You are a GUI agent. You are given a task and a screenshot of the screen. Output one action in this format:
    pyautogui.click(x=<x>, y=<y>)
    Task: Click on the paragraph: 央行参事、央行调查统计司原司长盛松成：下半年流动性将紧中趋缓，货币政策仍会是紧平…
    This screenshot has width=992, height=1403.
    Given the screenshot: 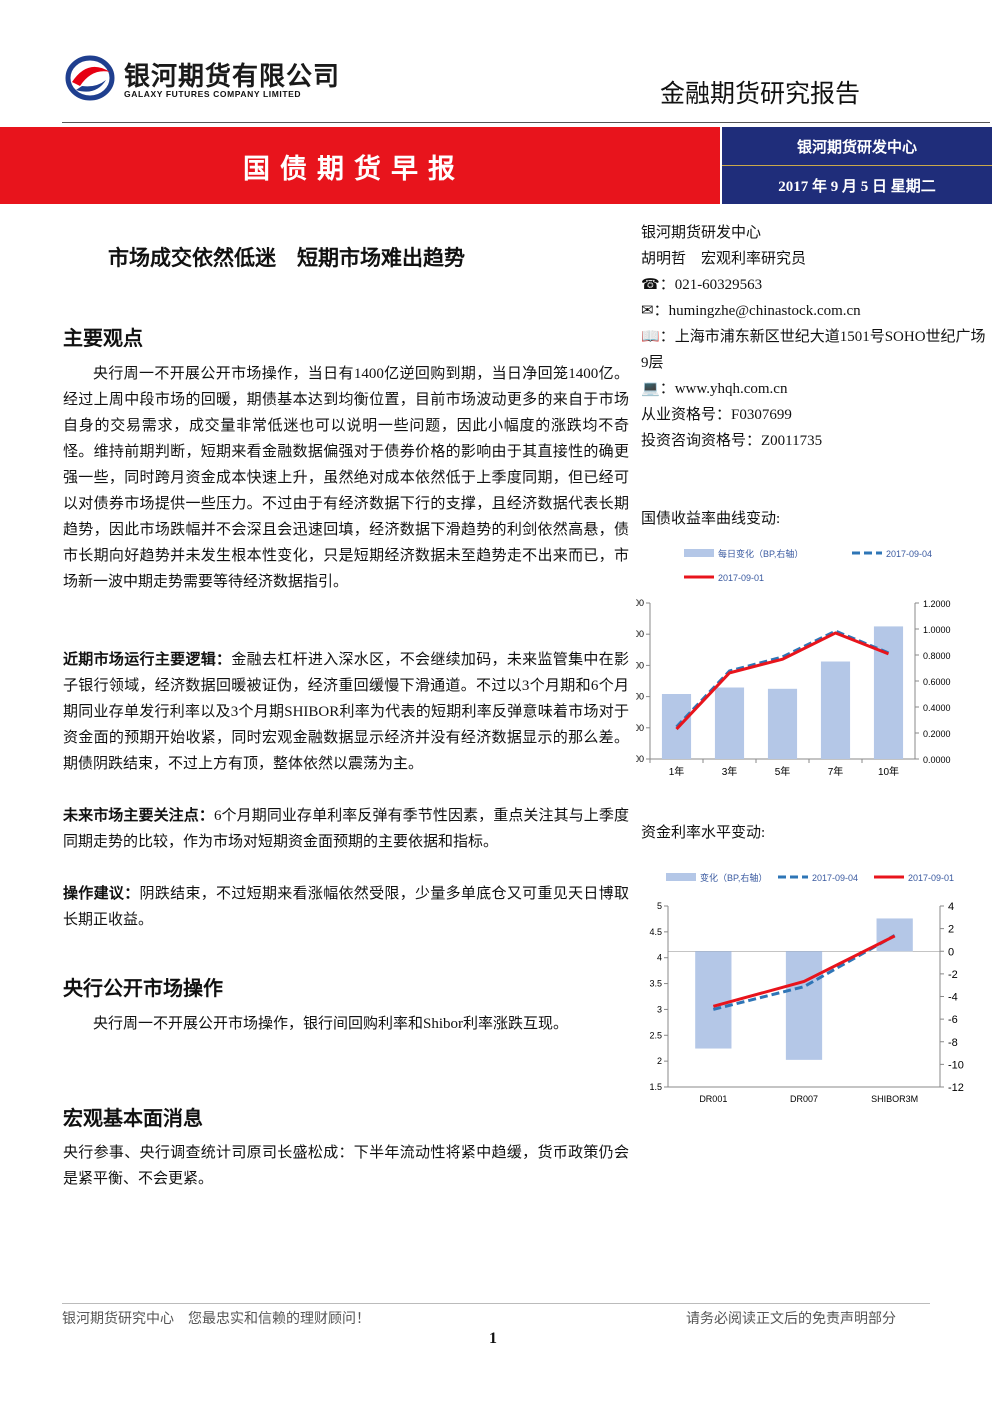 What is the action you would take?
    pyautogui.click(x=346, y=1166)
    